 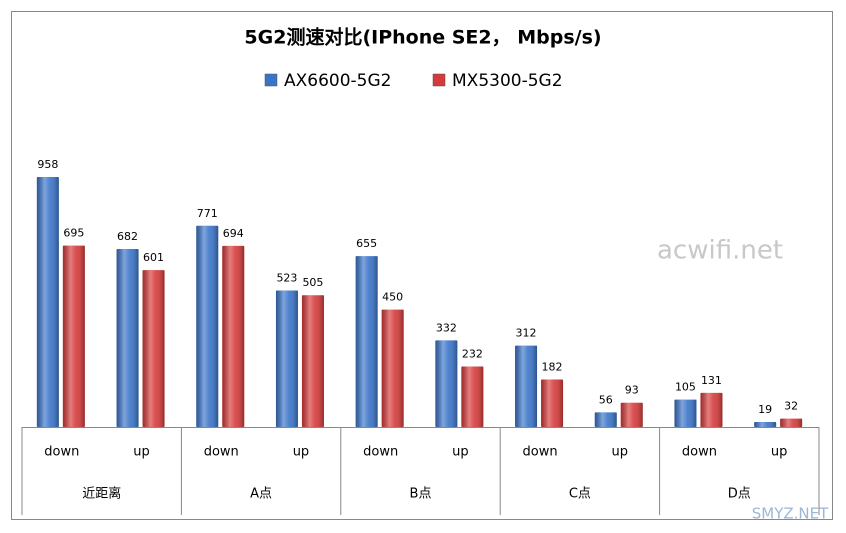 What do you see at coordinates (580, 494) in the screenshot?
I see `group-label: C点` at bounding box center [580, 494].